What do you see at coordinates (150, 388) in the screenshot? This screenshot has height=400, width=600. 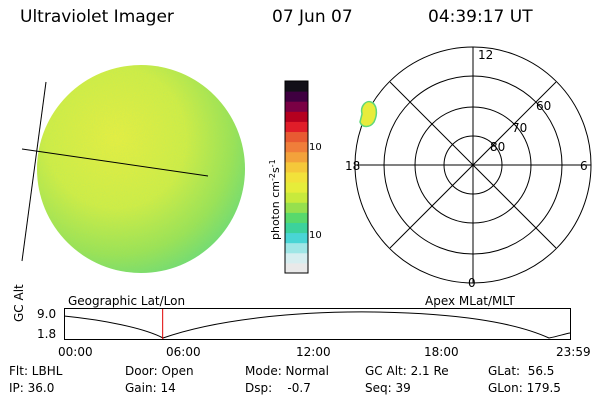 I see `status-gain: Gain: 14` at bounding box center [150, 388].